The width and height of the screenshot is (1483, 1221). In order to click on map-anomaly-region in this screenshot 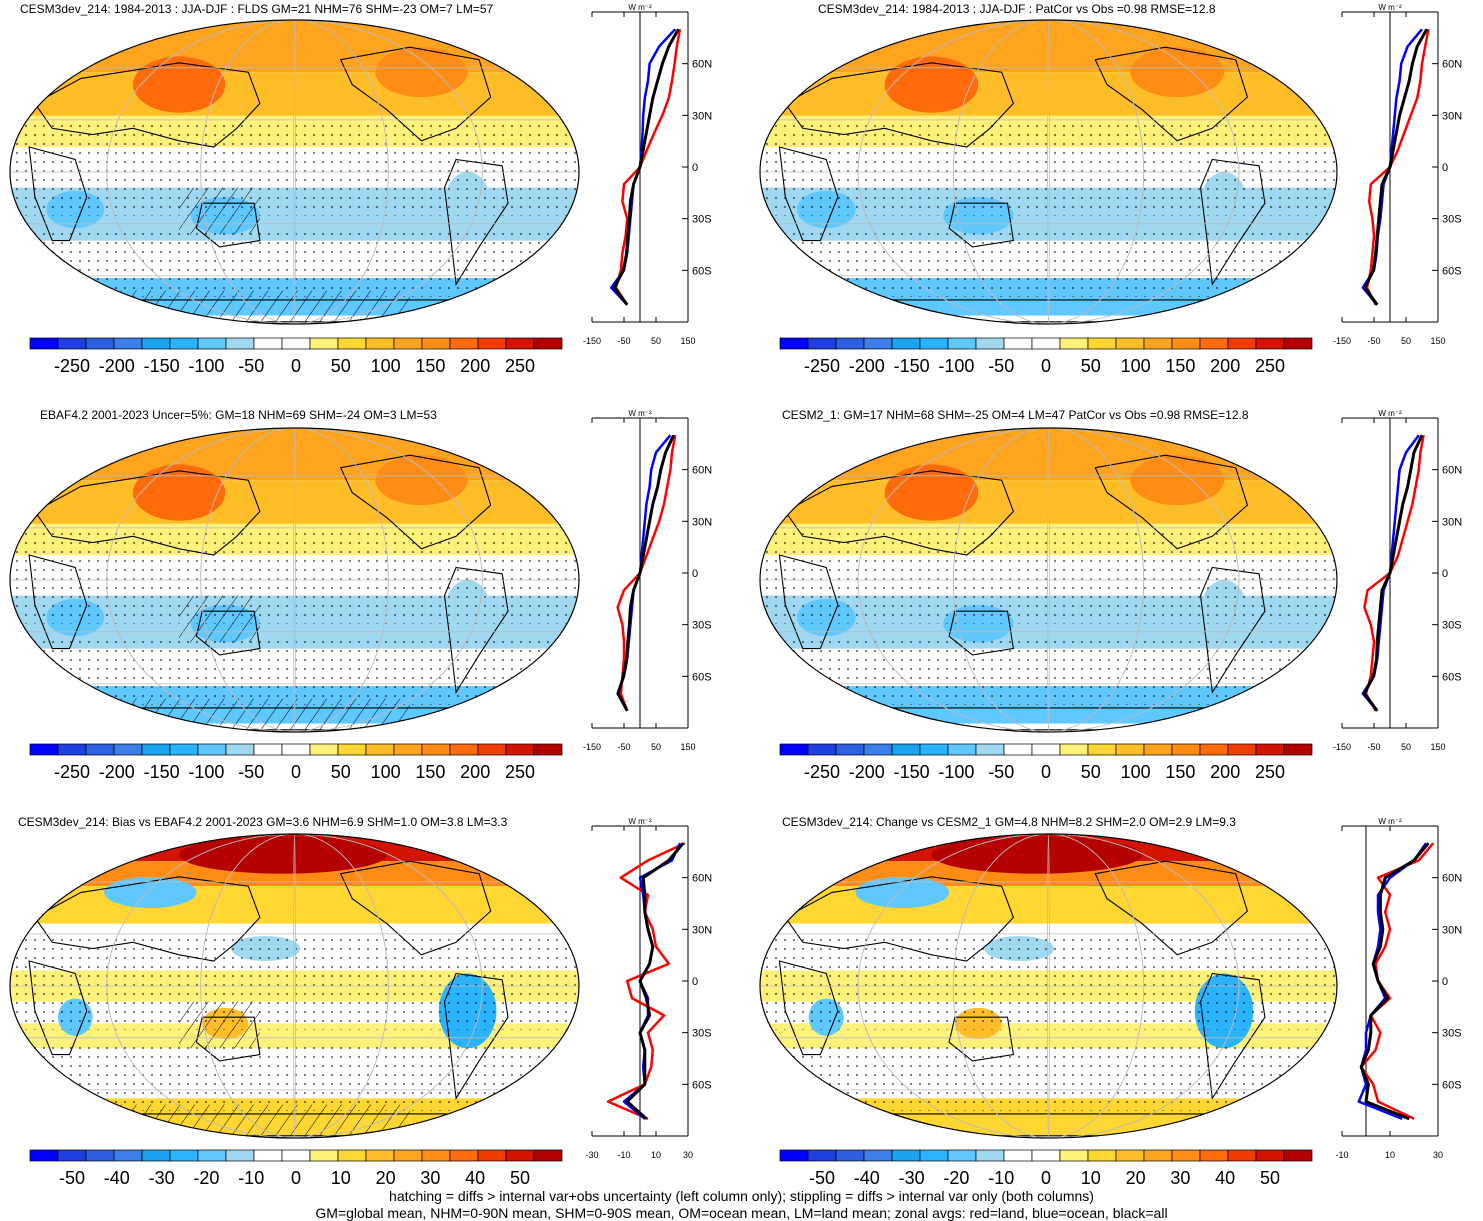, I will do `click(931, 492)`.